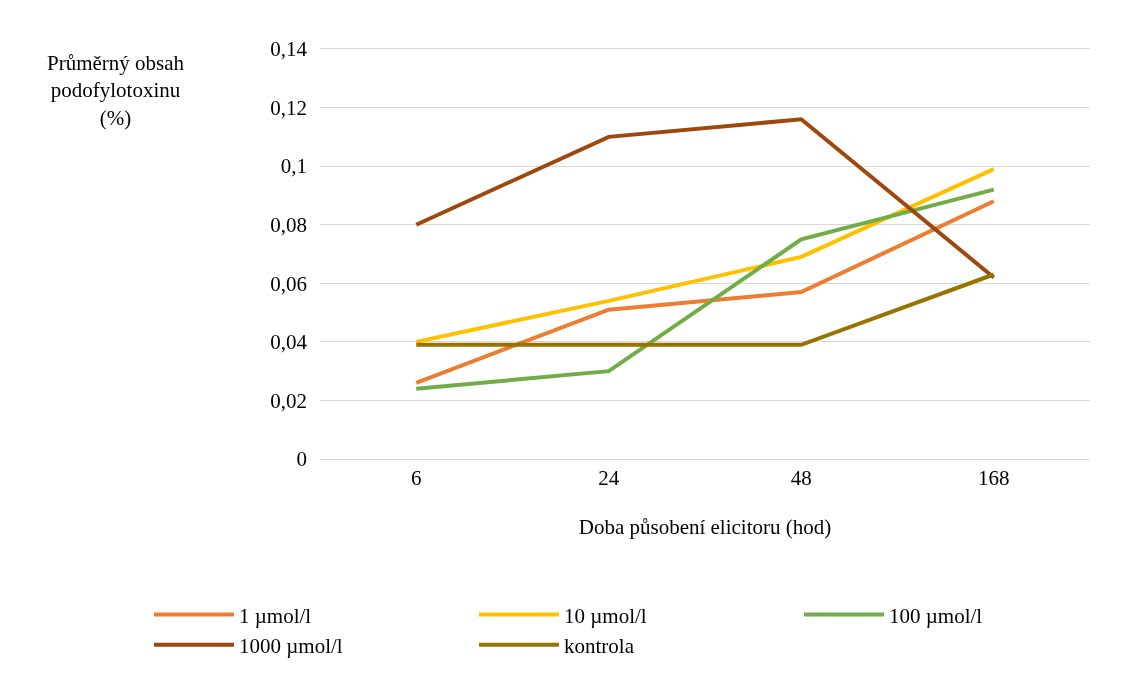 The image size is (1124, 677). What do you see at coordinates (705, 527) in the screenshot?
I see `x-axis-title: Doba působení elicitoru (hod)` at bounding box center [705, 527].